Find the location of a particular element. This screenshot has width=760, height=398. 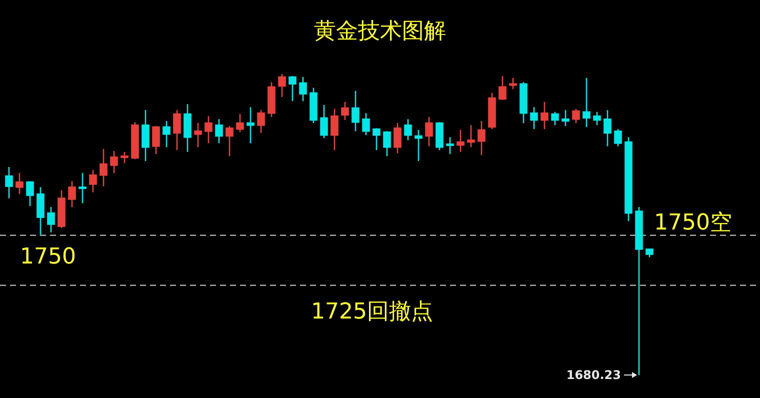

annotation: 1725回撤点 is located at coordinates (372, 311).